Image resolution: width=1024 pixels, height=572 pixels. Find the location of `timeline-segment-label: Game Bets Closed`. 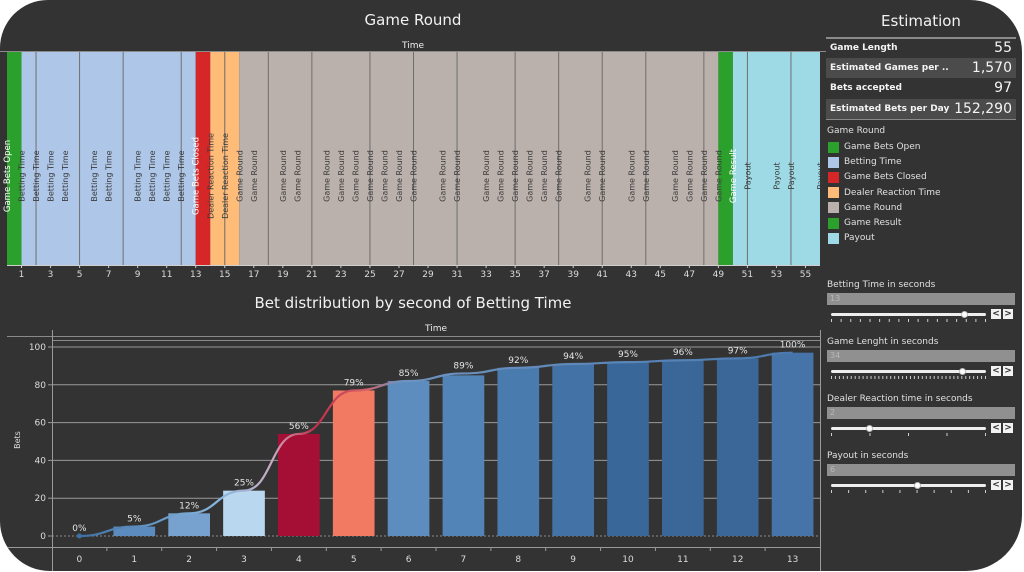

timeline-segment-label: Game Bets Closed is located at coordinates (197, 176).